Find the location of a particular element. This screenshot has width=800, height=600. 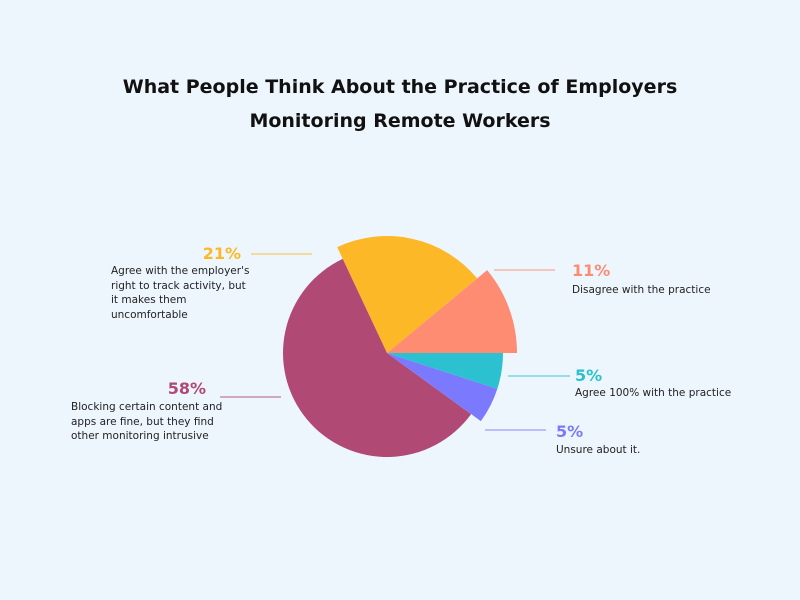

slice-value-label-disagree: 11% is located at coordinates (591, 270).